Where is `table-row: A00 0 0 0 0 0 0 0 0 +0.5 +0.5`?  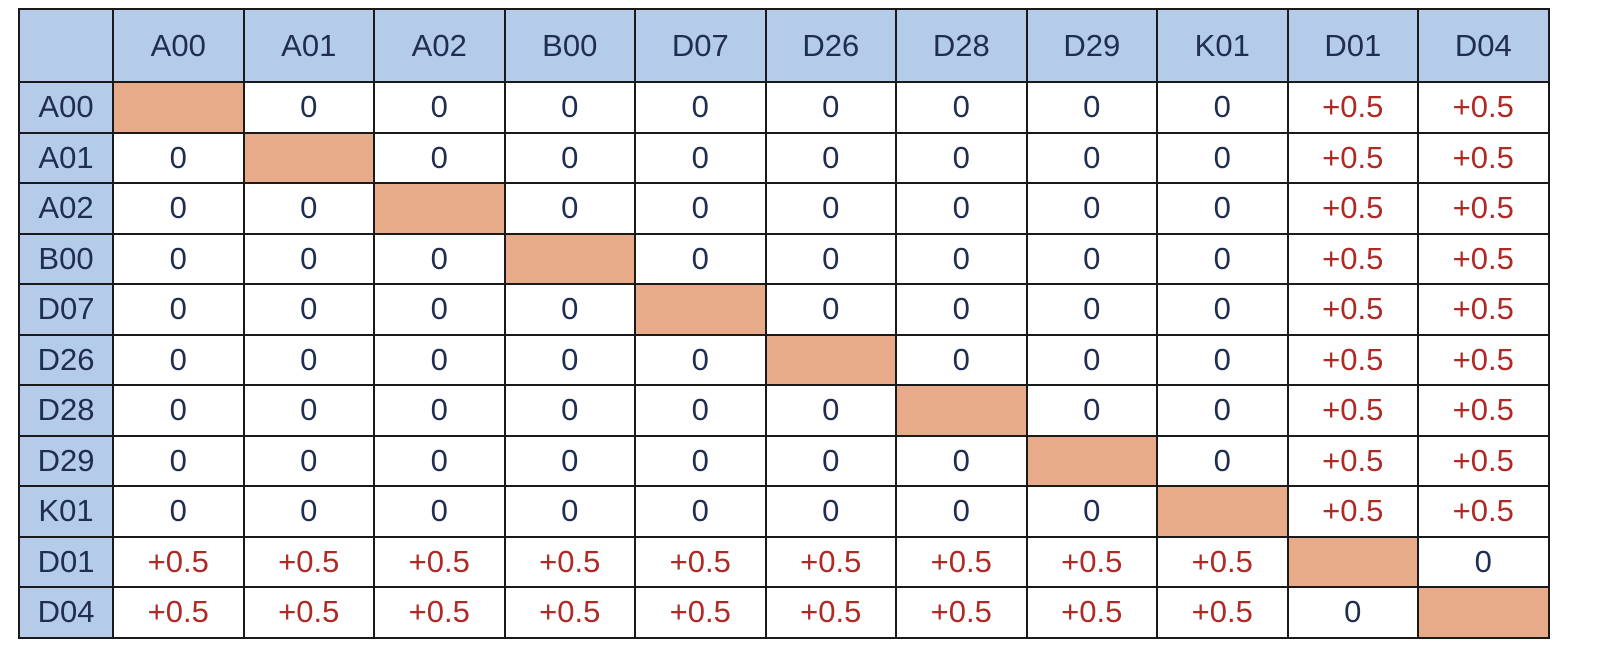
table-row: A00 0 0 0 0 0 0 0 0 +0.5 +0.5 is located at coordinates (784, 107).